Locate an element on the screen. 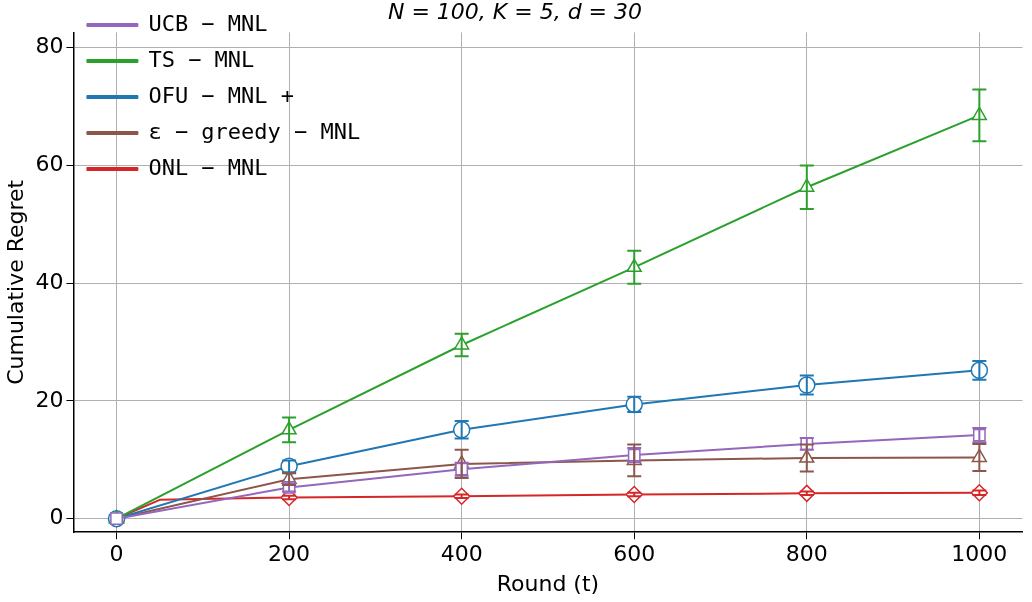  legend-label: UCB − MNL is located at coordinates (208, 23).